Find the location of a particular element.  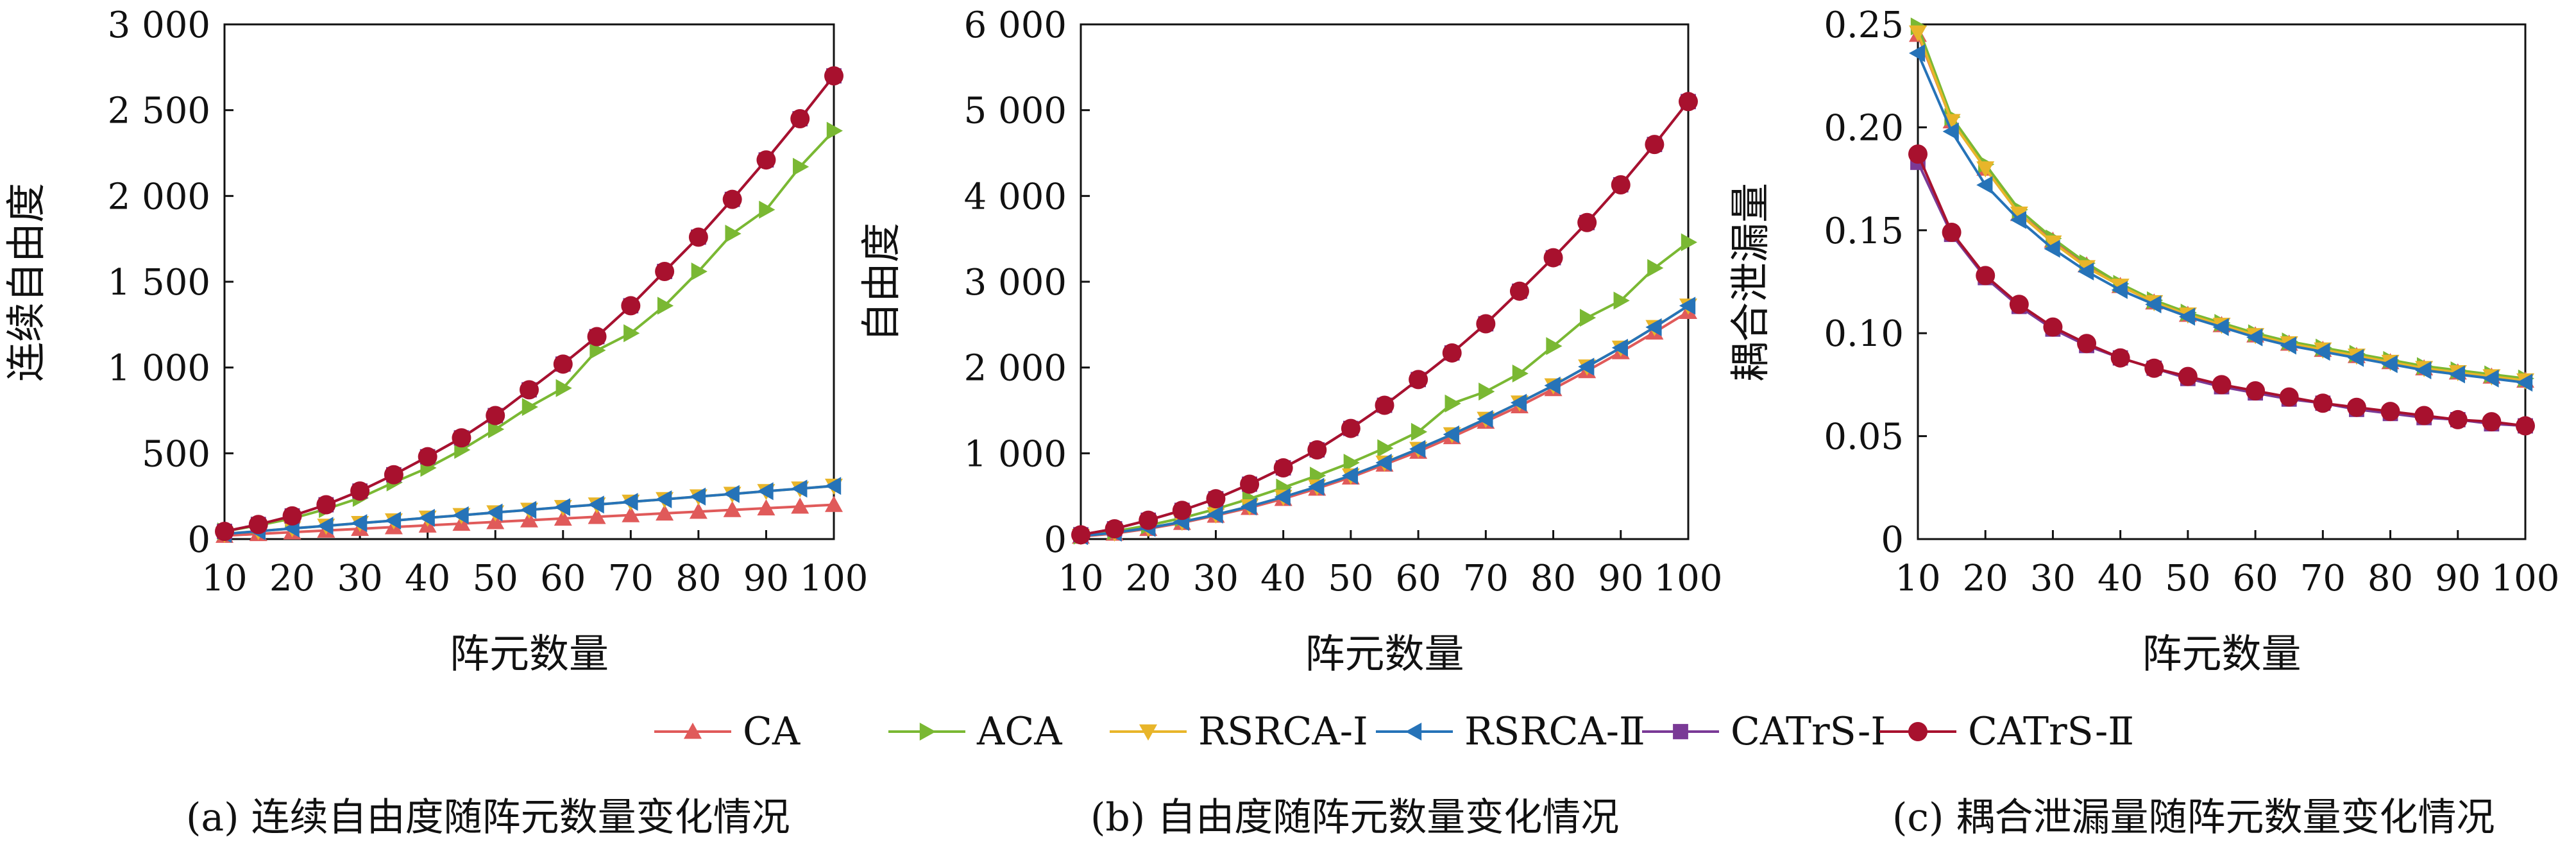

legend: CA ACA RSRCA-Ⅰ RSRCA-Ⅱ CATrS-Ⅰ CATrS-Ⅱ is located at coordinates (1394, 731).